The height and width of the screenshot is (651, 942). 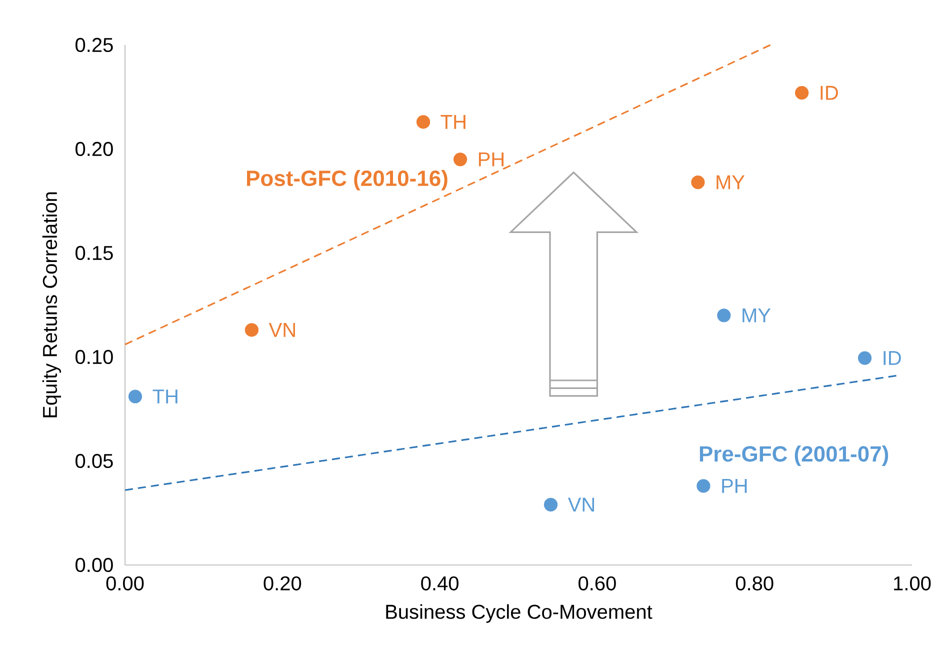 I want to click on y-tick-label: 0.15, so click(x=94, y=253).